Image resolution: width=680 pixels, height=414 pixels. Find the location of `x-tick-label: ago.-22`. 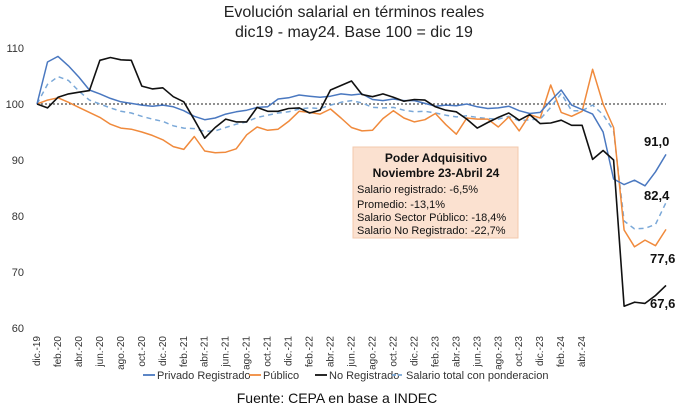

x-tick-label: ago.-22 is located at coordinates (372, 353).